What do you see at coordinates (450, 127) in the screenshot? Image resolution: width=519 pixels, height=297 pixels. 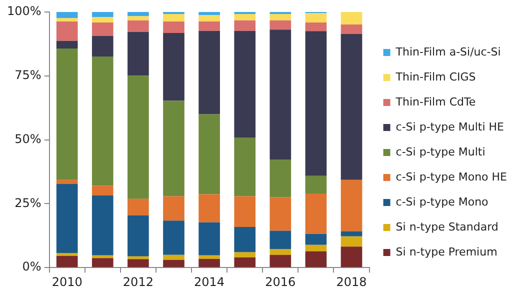 I see `legend-label: c-Si p-type Multi HE` at bounding box center [450, 127].